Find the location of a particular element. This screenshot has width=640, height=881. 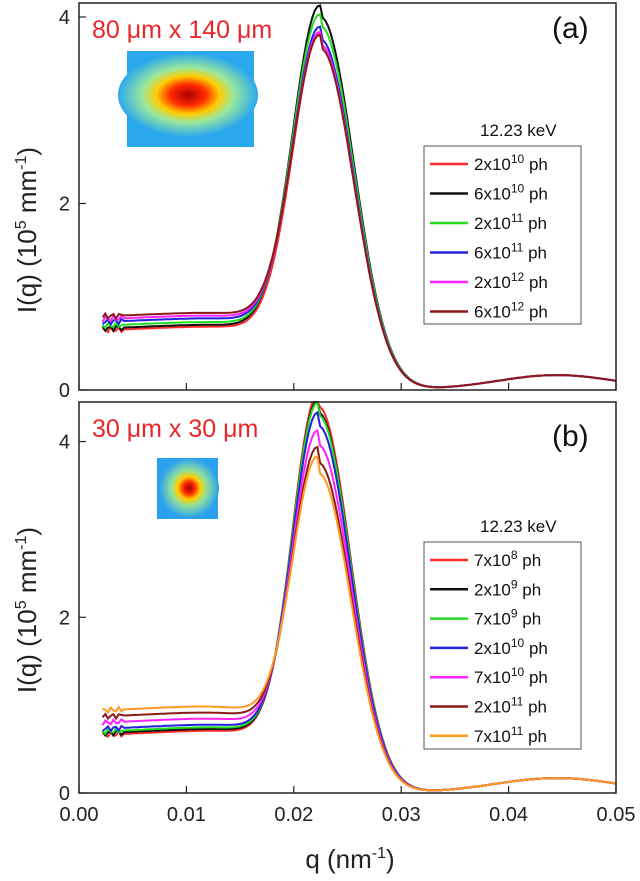

x-axis-label: q (nm-1) is located at coordinates (349, 859).